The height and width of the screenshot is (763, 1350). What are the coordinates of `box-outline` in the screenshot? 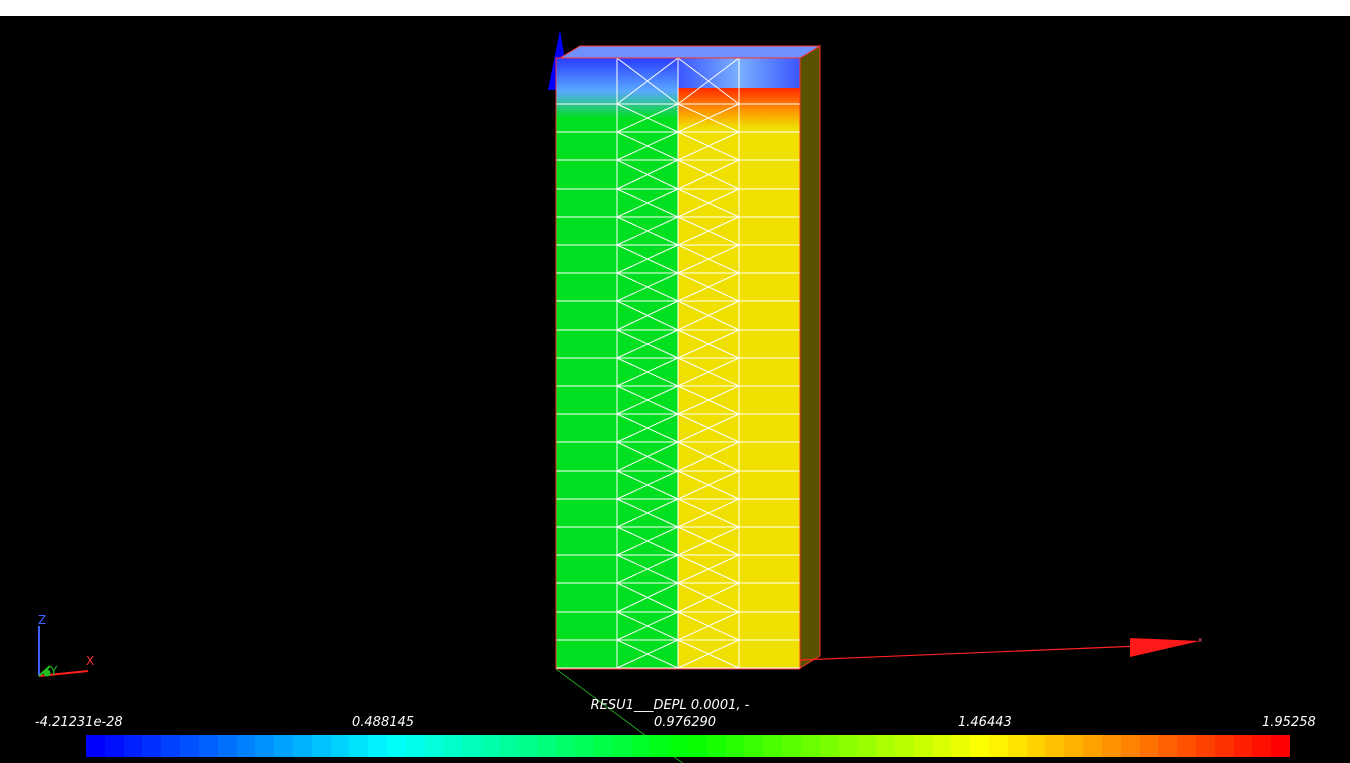 It's located at (678, 363).